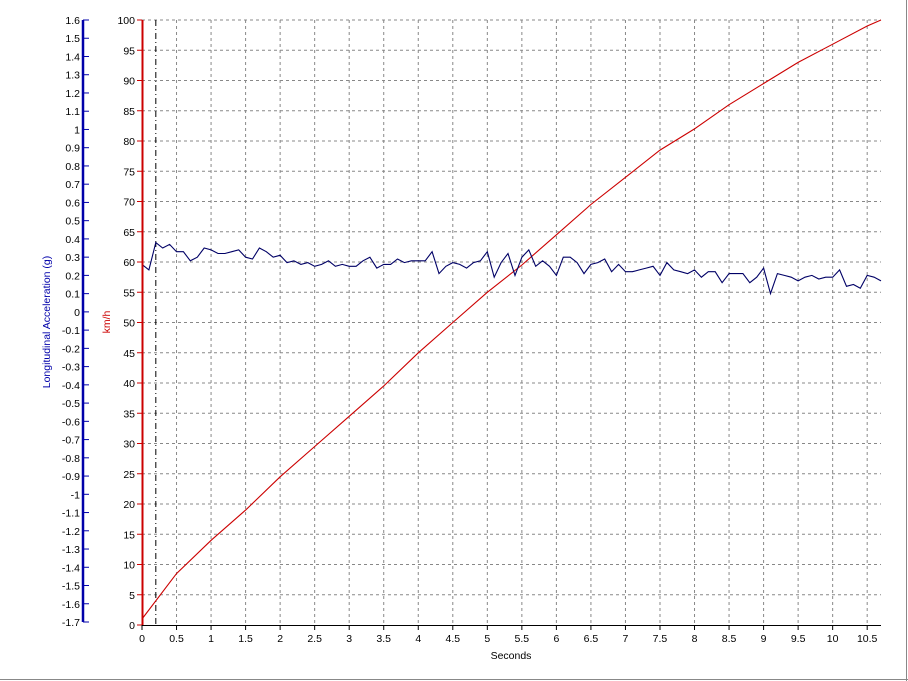  I want to click on speed-tick-label: 95, so click(129, 51).